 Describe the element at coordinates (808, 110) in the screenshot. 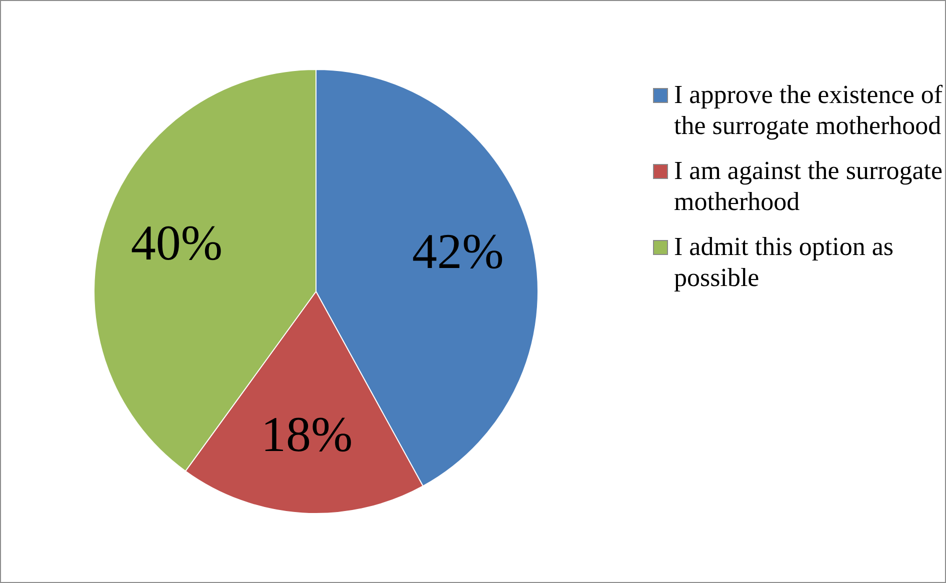

I see `legend-label: I approve the existence of the surrogate motherhood` at that location.